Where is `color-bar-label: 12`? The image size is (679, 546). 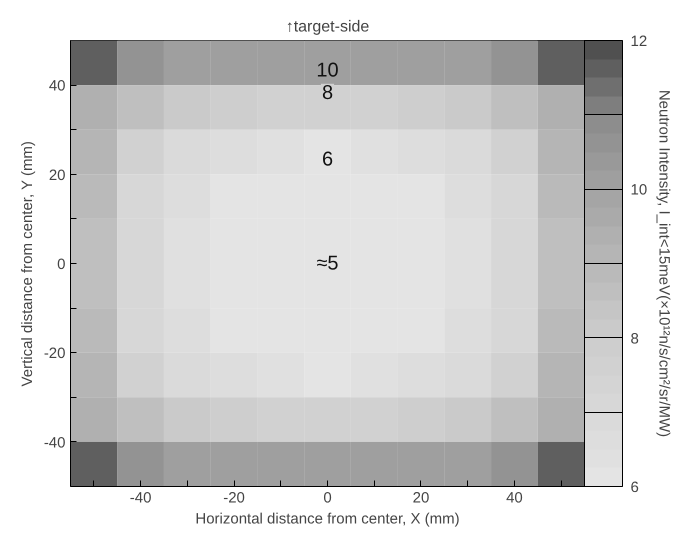 color-bar-label: 12 is located at coordinates (639, 41).